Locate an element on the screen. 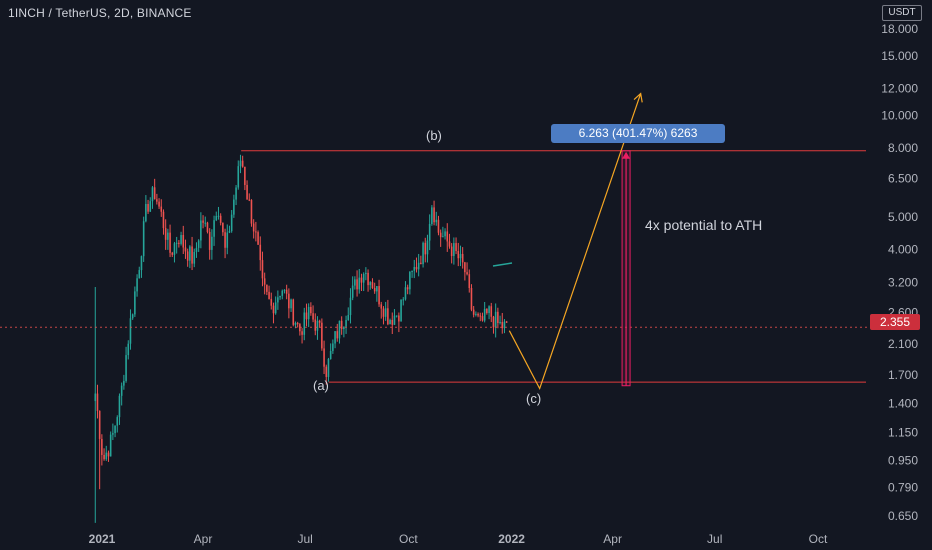  time-axis: 2021 Apr Jul Oct 2022 Apr Jul Oct is located at coordinates (458, 539).